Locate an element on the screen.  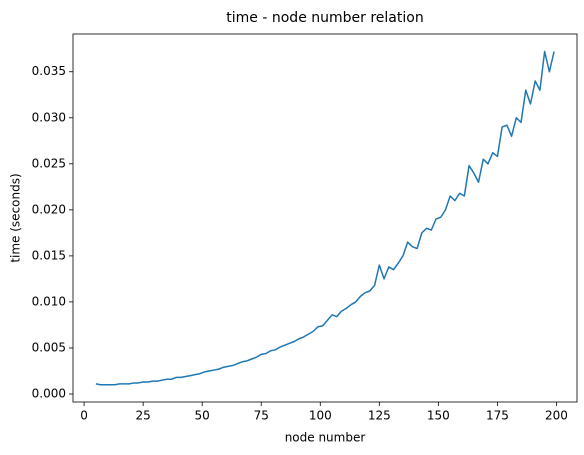
x-tick-label: 100 is located at coordinates (320, 416).